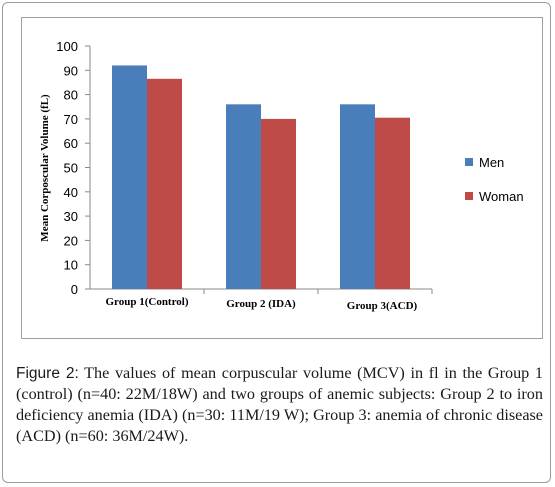 This screenshot has height=487, width=555. Describe the element at coordinates (469, 162) in the screenshot. I see `legend-swatch-men` at that location.